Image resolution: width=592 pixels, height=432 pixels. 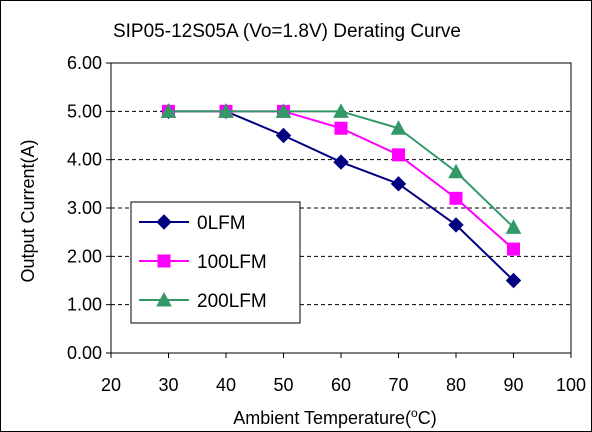 What do you see at coordinates (287, 31) in the screenshot?
I see `chart-title: SIP05-12S05A (Vo=1.8V) Derating Curve` at bounding box center [287, 31].